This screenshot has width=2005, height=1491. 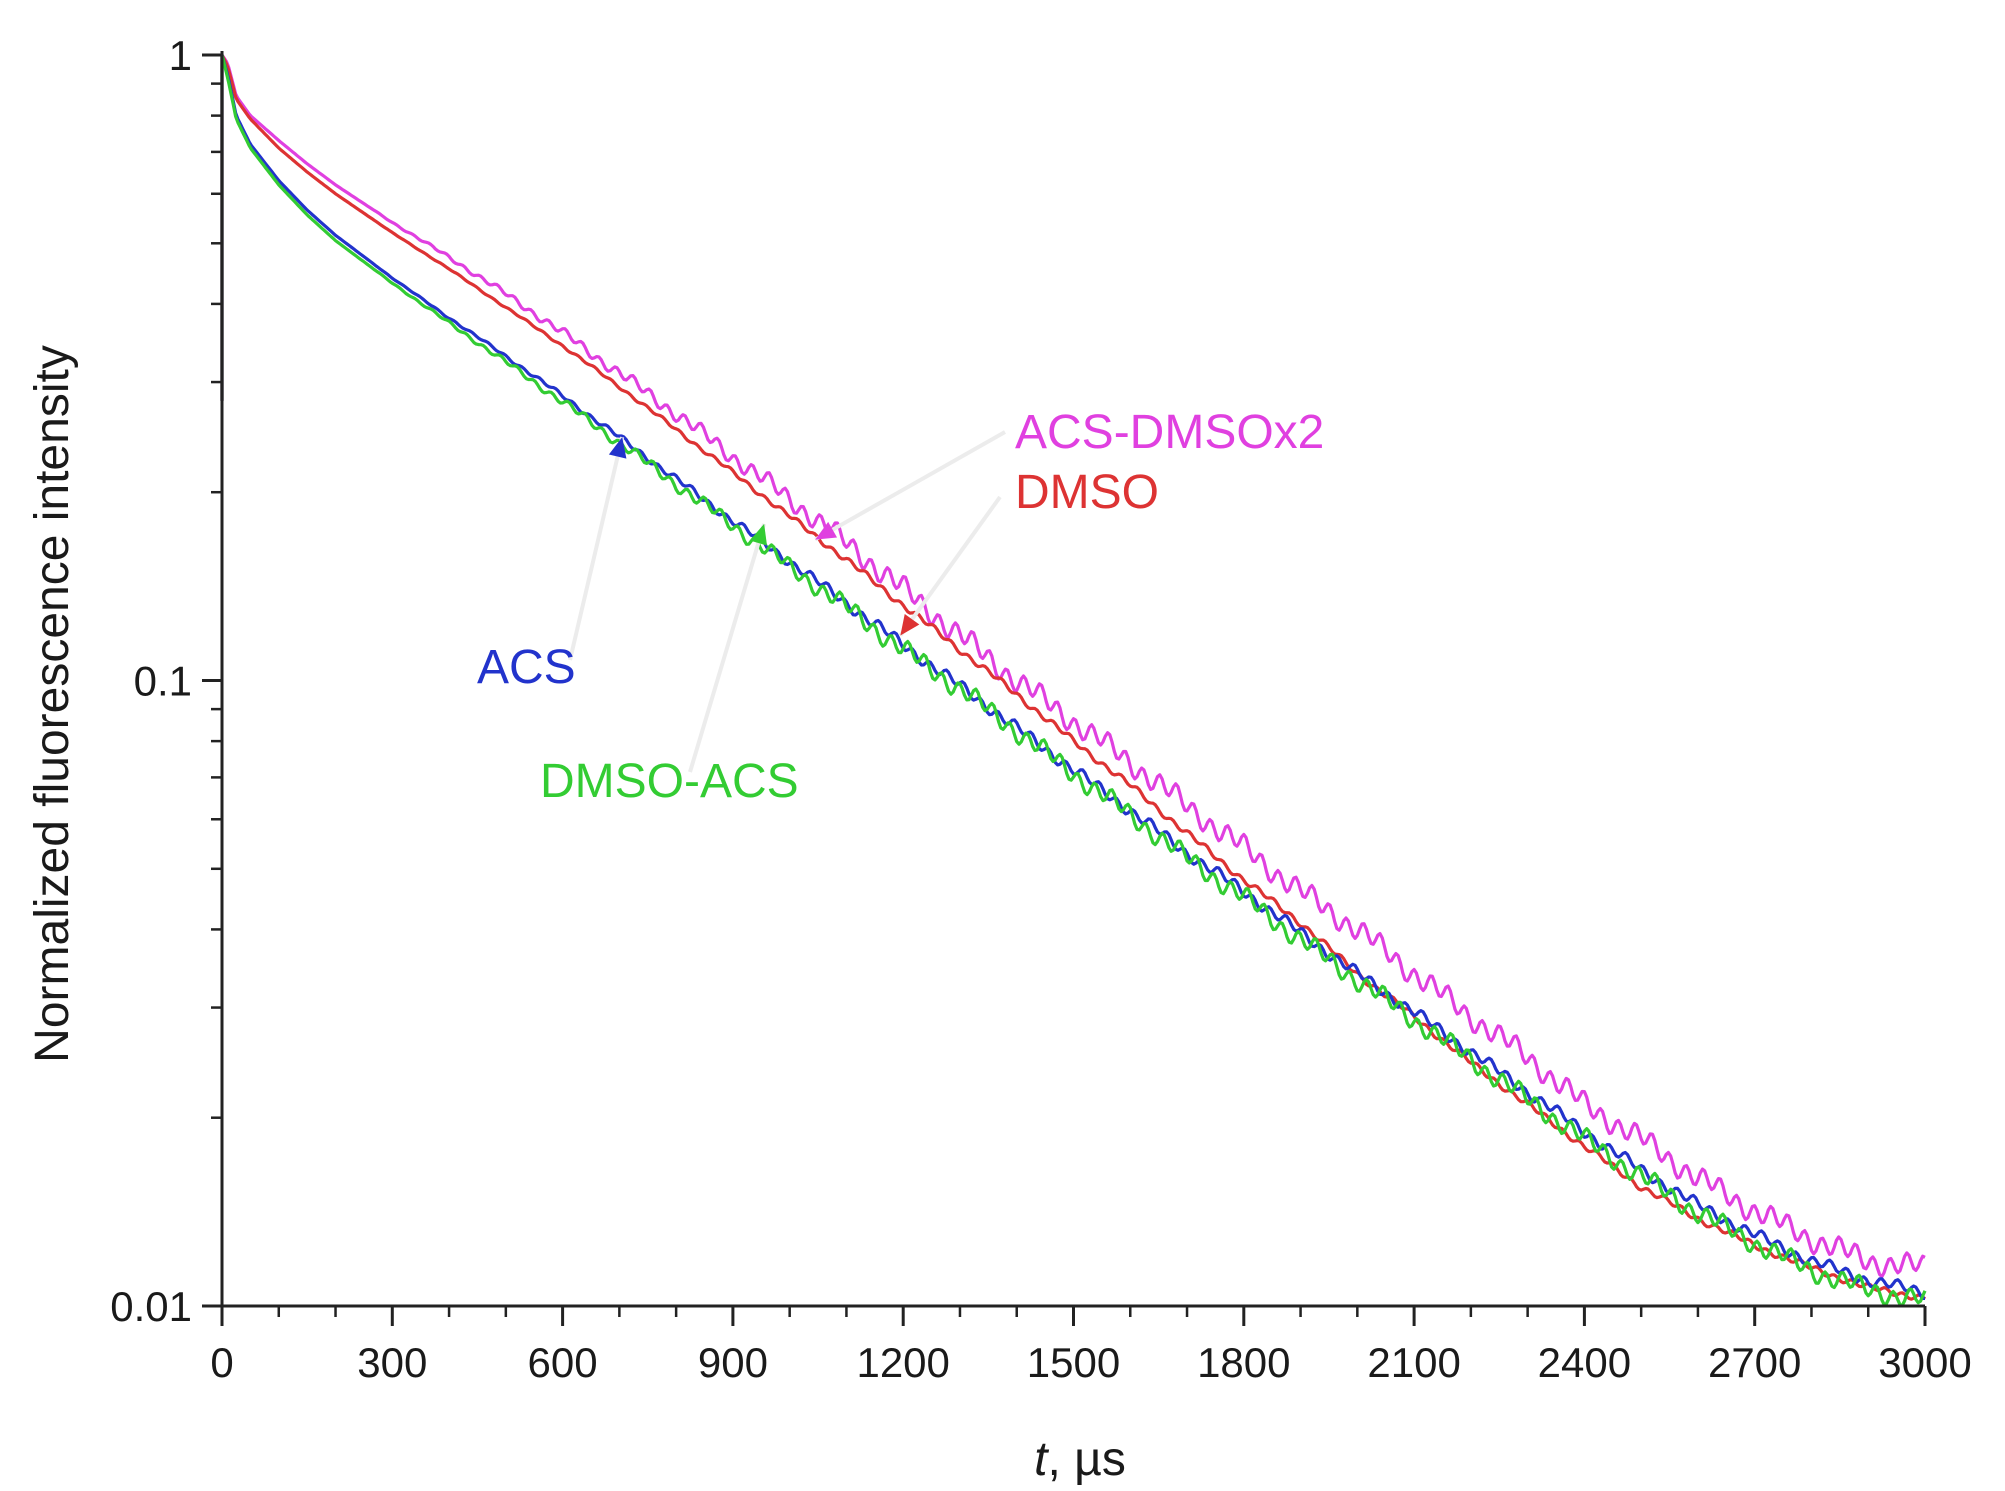 What do you see at coordinates (902, 1362) in the screenshot?
I see `x-tick-label: 1200` at bounding box center [902, 1362].